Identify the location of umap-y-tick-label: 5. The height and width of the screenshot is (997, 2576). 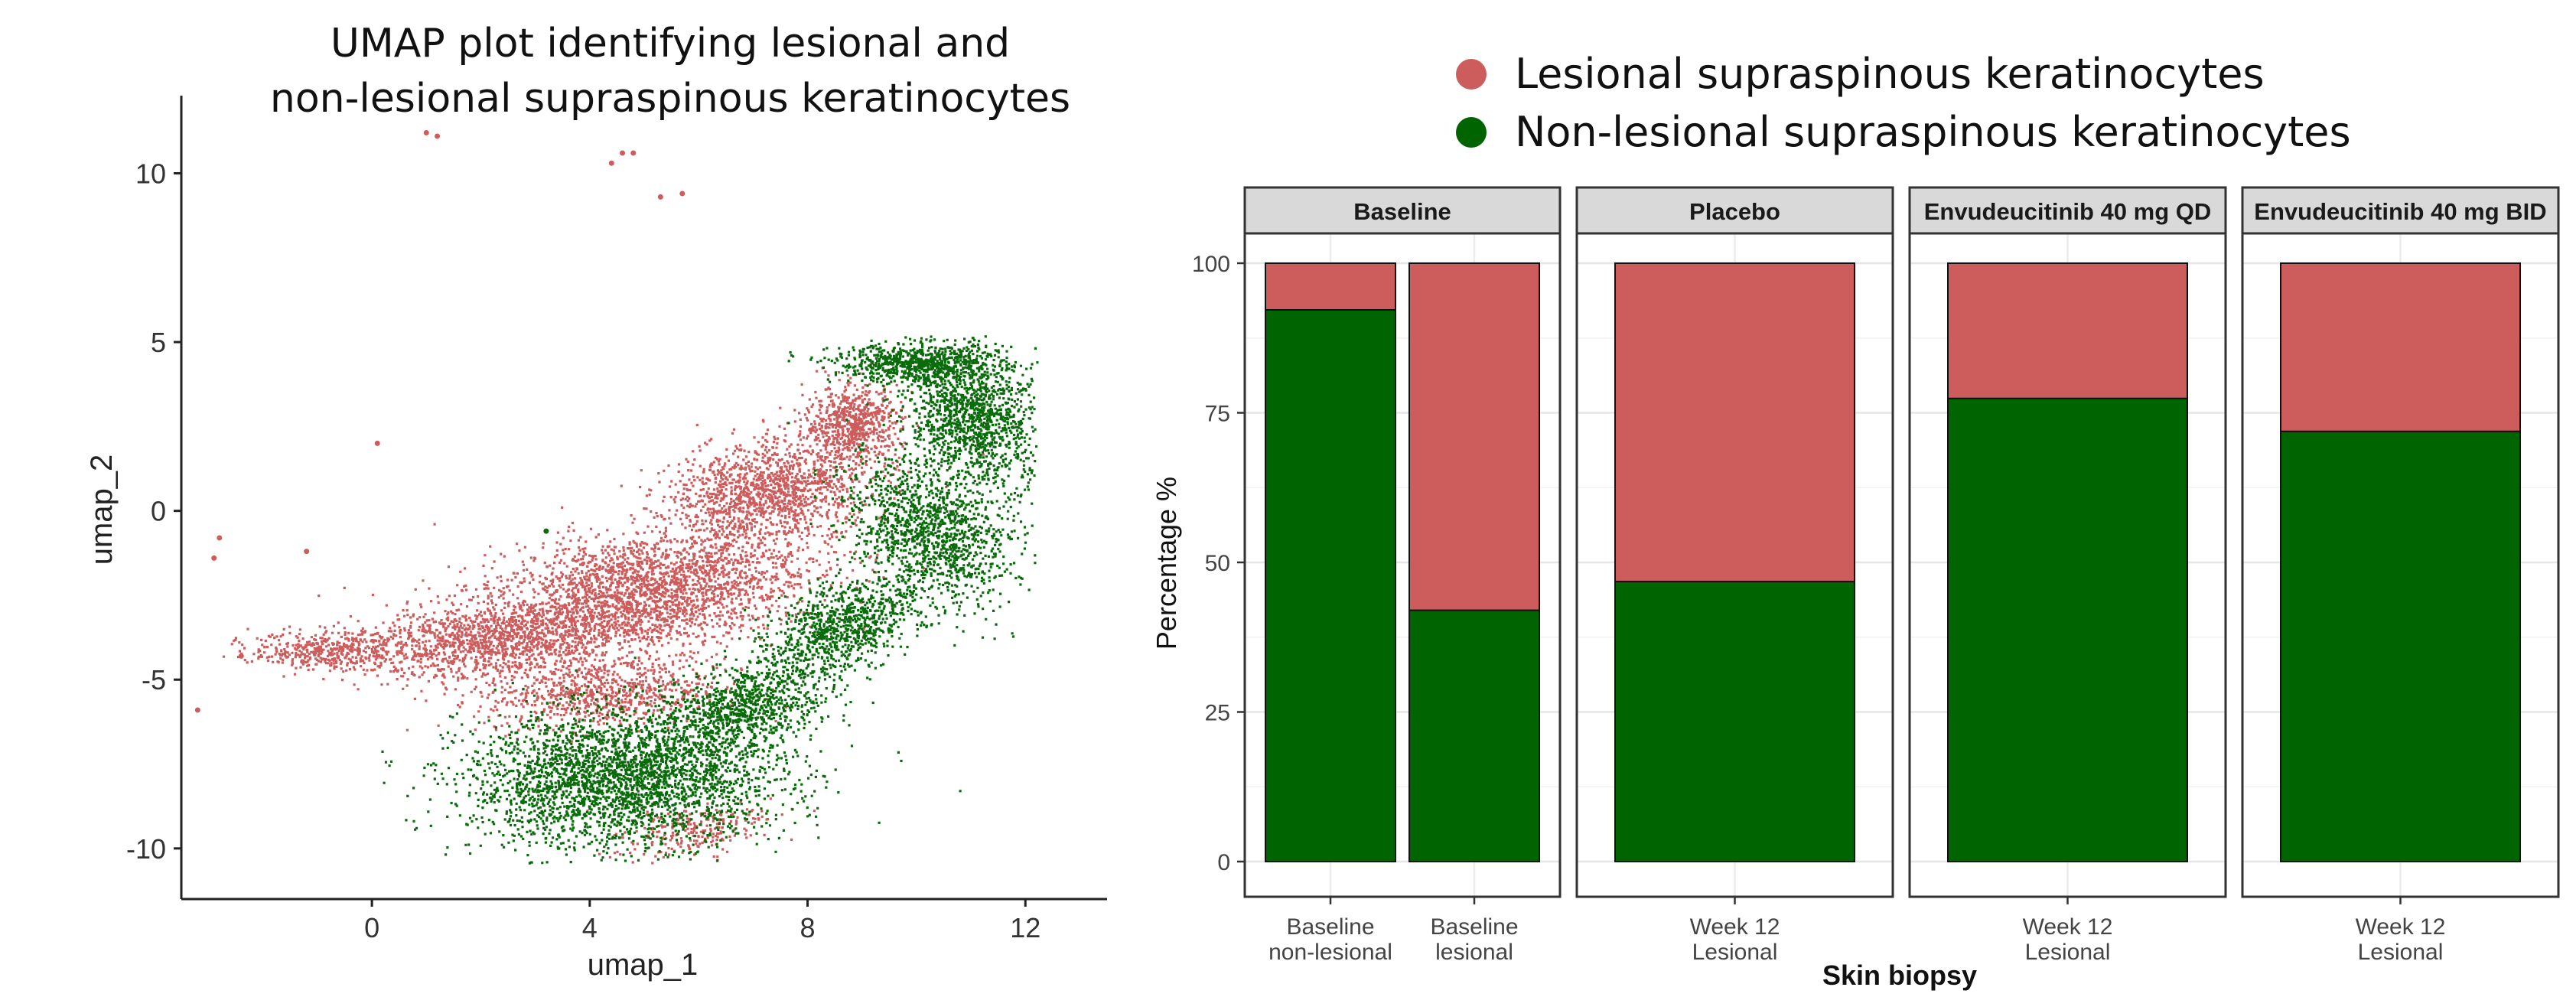
(159, 342).